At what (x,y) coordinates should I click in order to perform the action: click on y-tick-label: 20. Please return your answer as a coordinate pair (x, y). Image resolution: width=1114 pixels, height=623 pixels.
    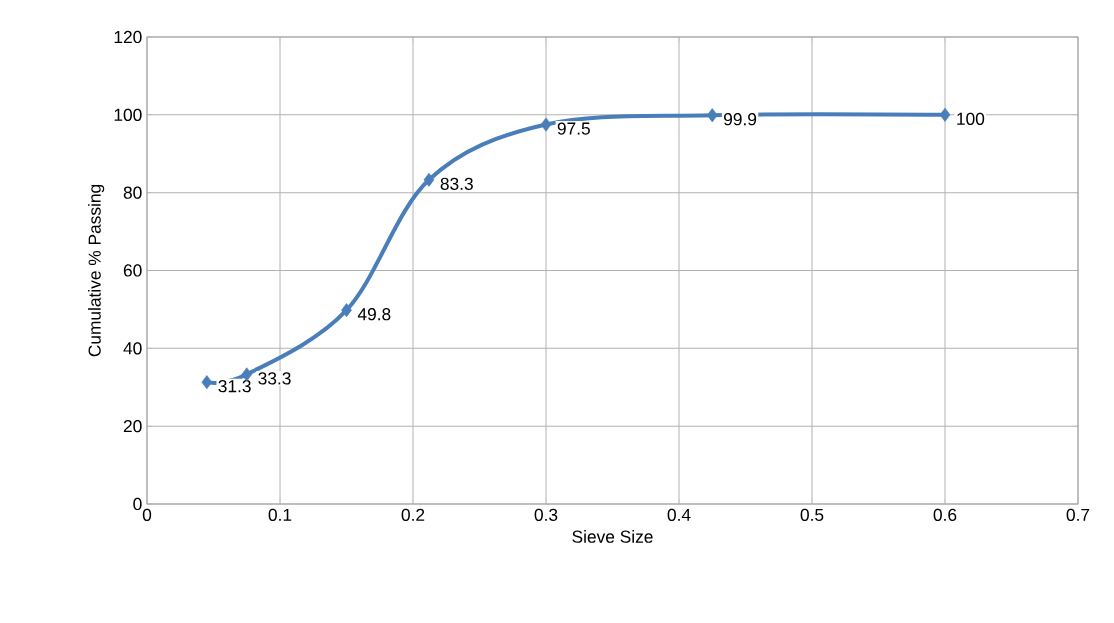
    Looking at the image, I should click on (132, 426).